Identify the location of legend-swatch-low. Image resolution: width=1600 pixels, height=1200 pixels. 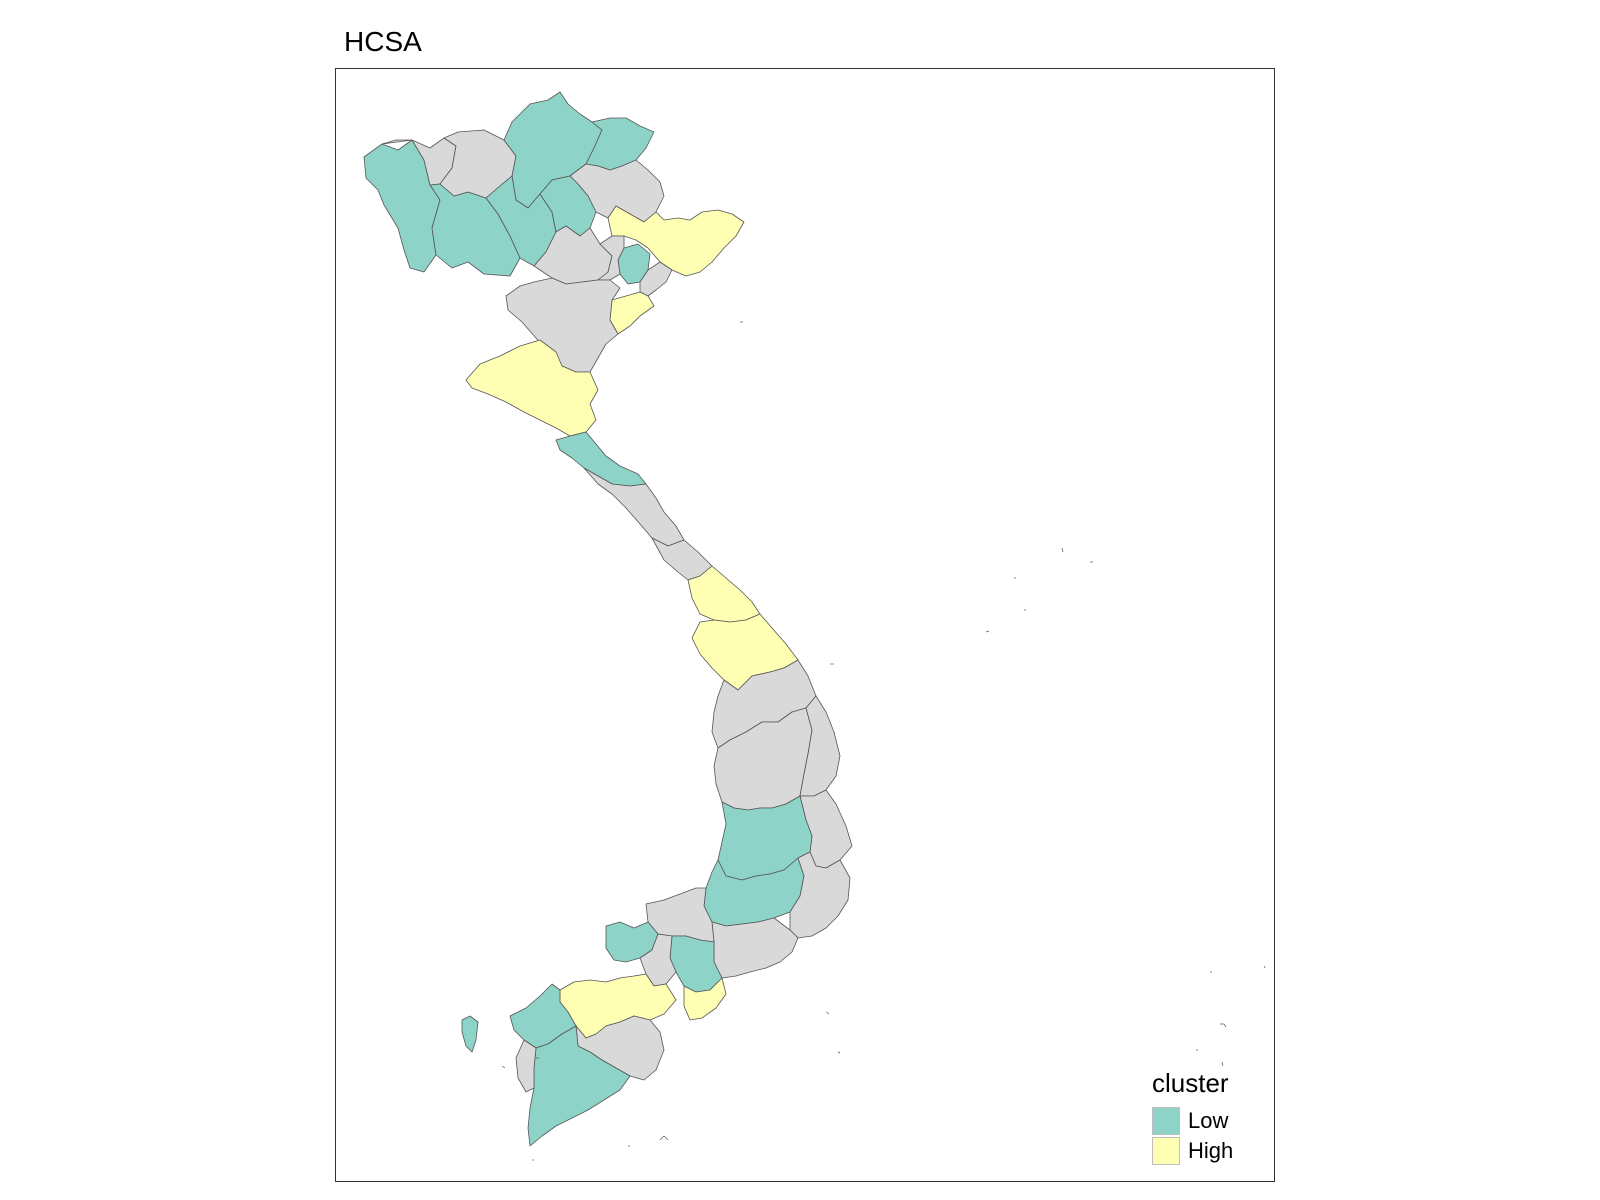
(1166, 1121).